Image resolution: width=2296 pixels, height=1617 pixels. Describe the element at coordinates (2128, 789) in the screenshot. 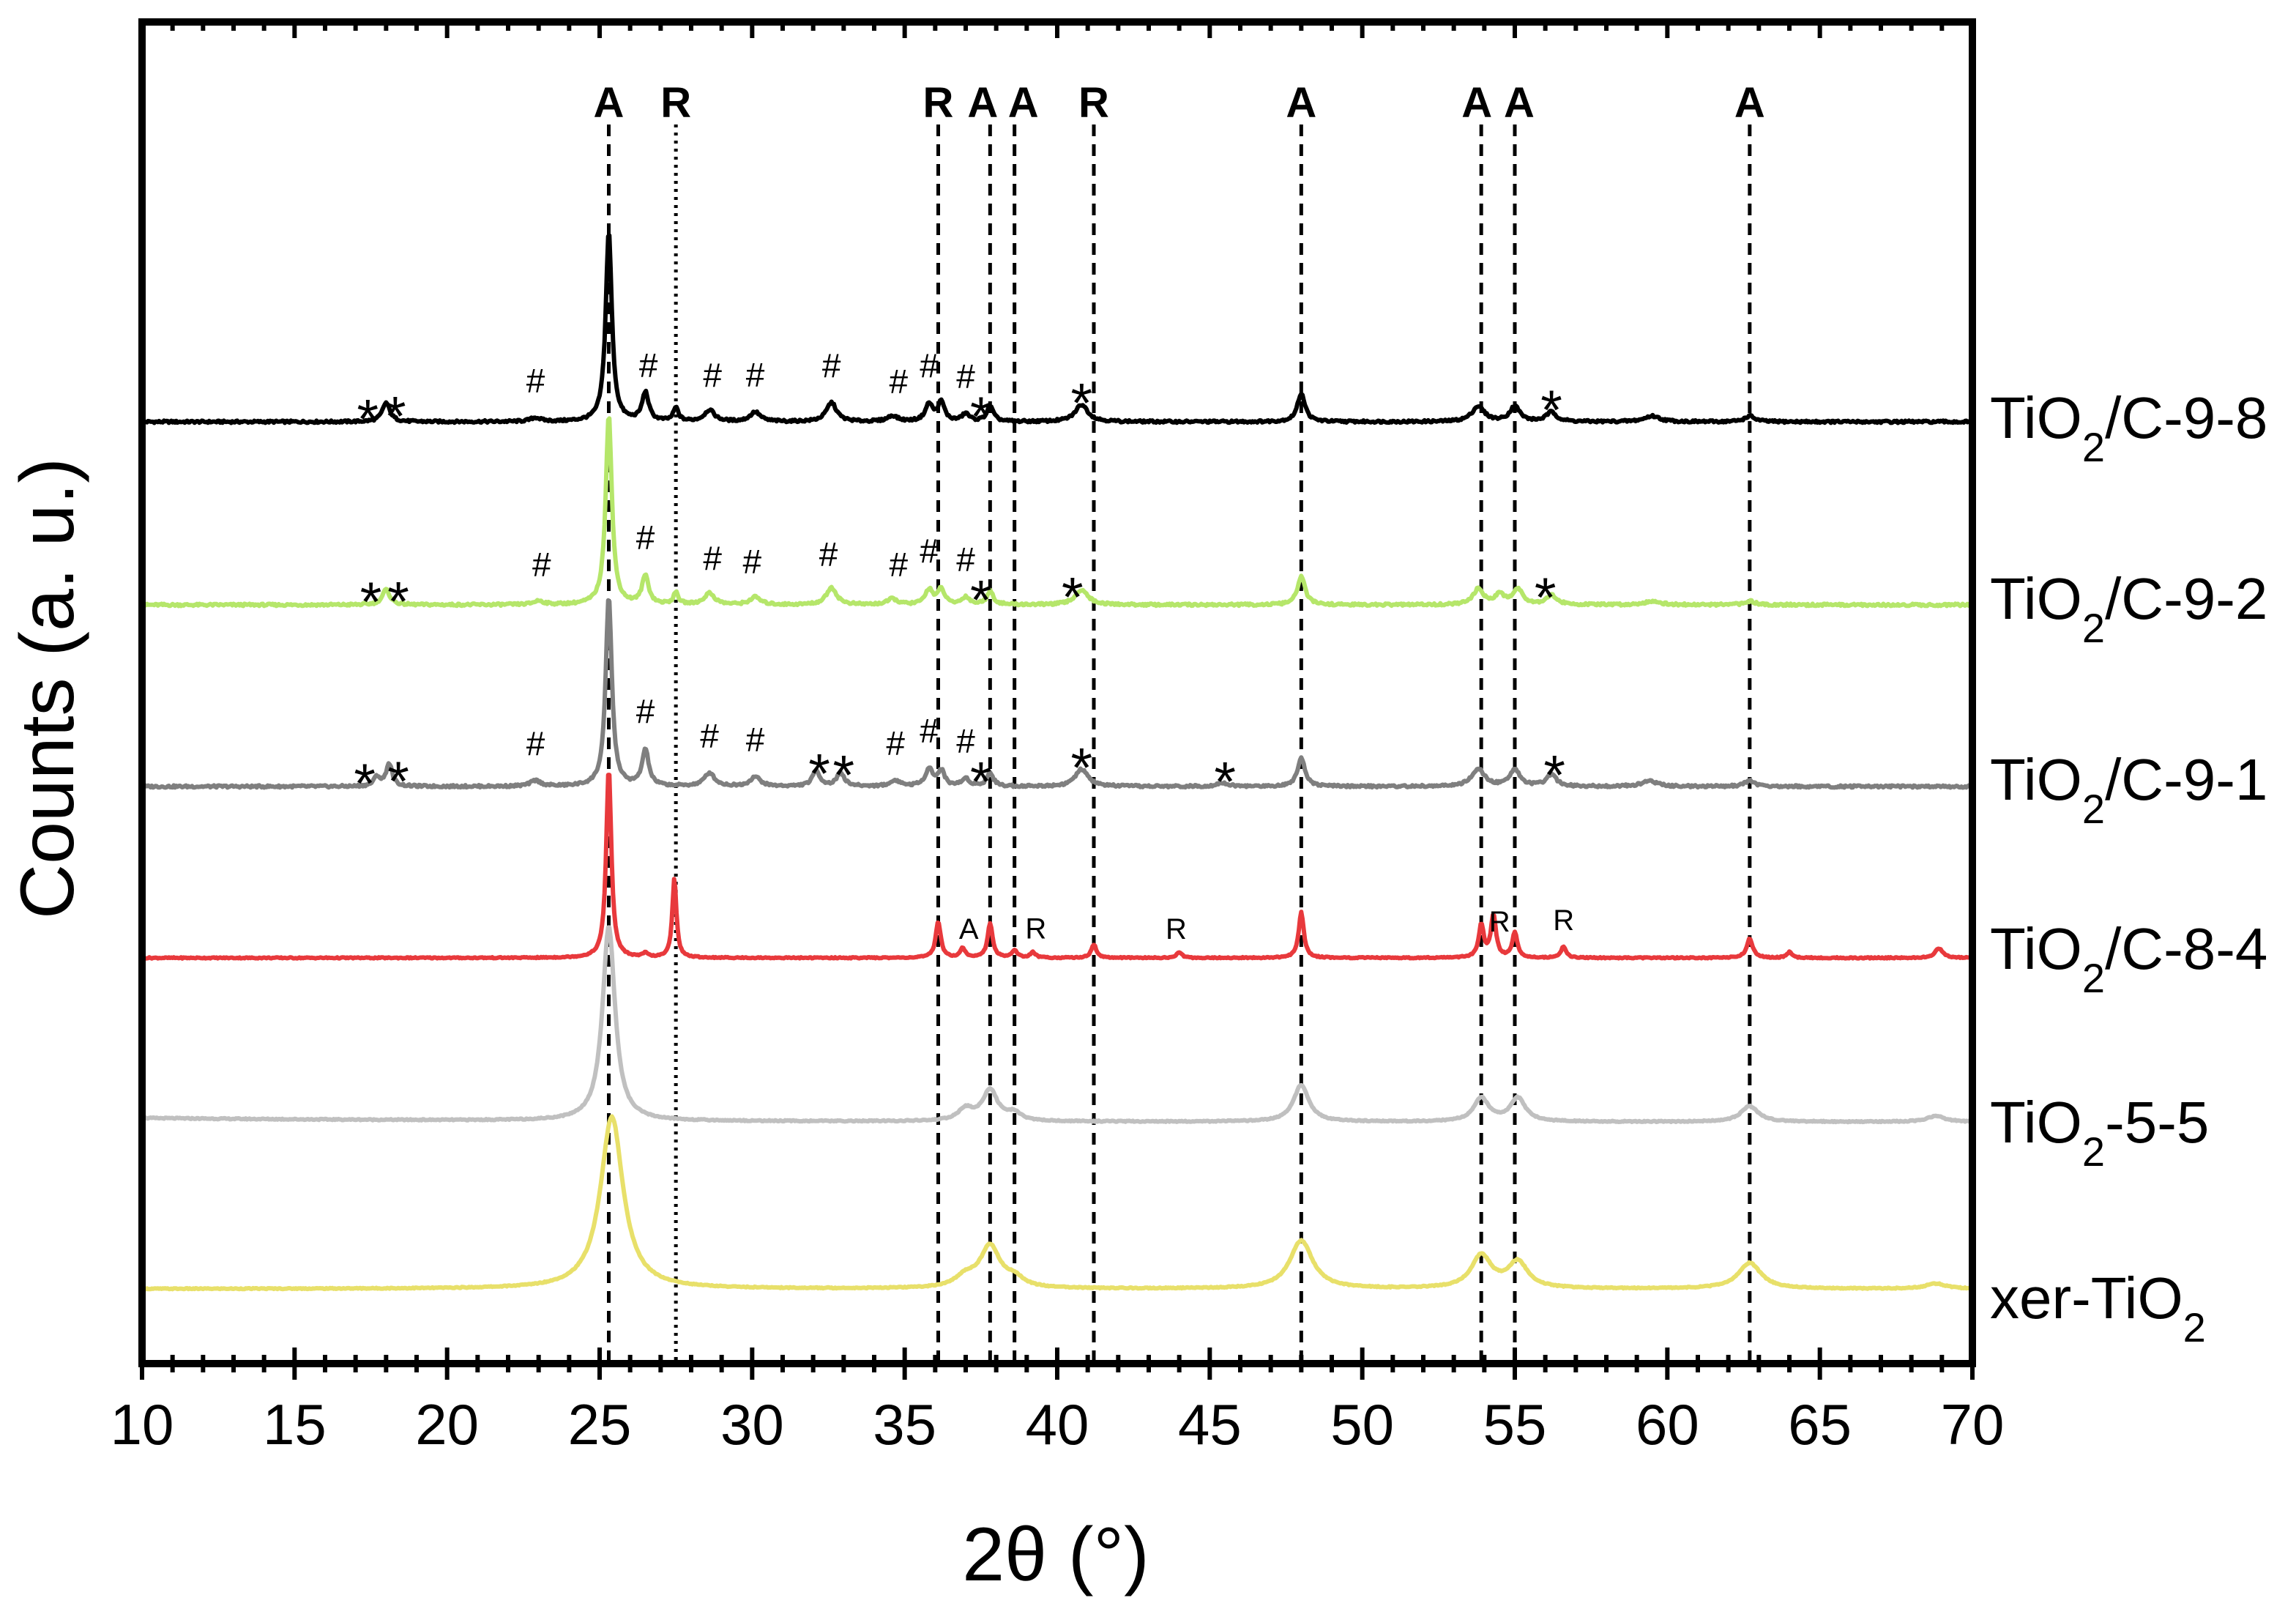

I see `series-label: TiO2/C-9-1` at that location.